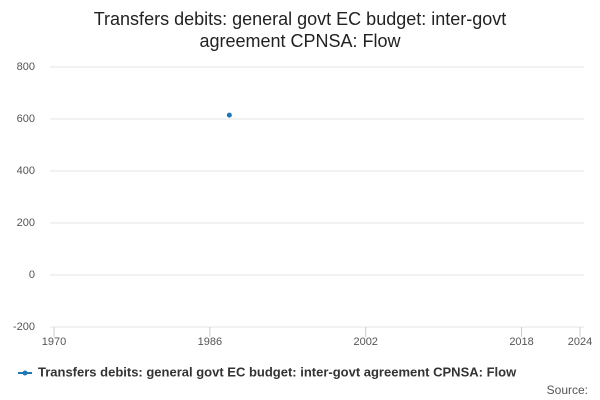 This screenshot has width=600, height=400. Describe the element at coordinates (521, 342) in the screenshot. I see `x-tick-label: 2018` at that location.